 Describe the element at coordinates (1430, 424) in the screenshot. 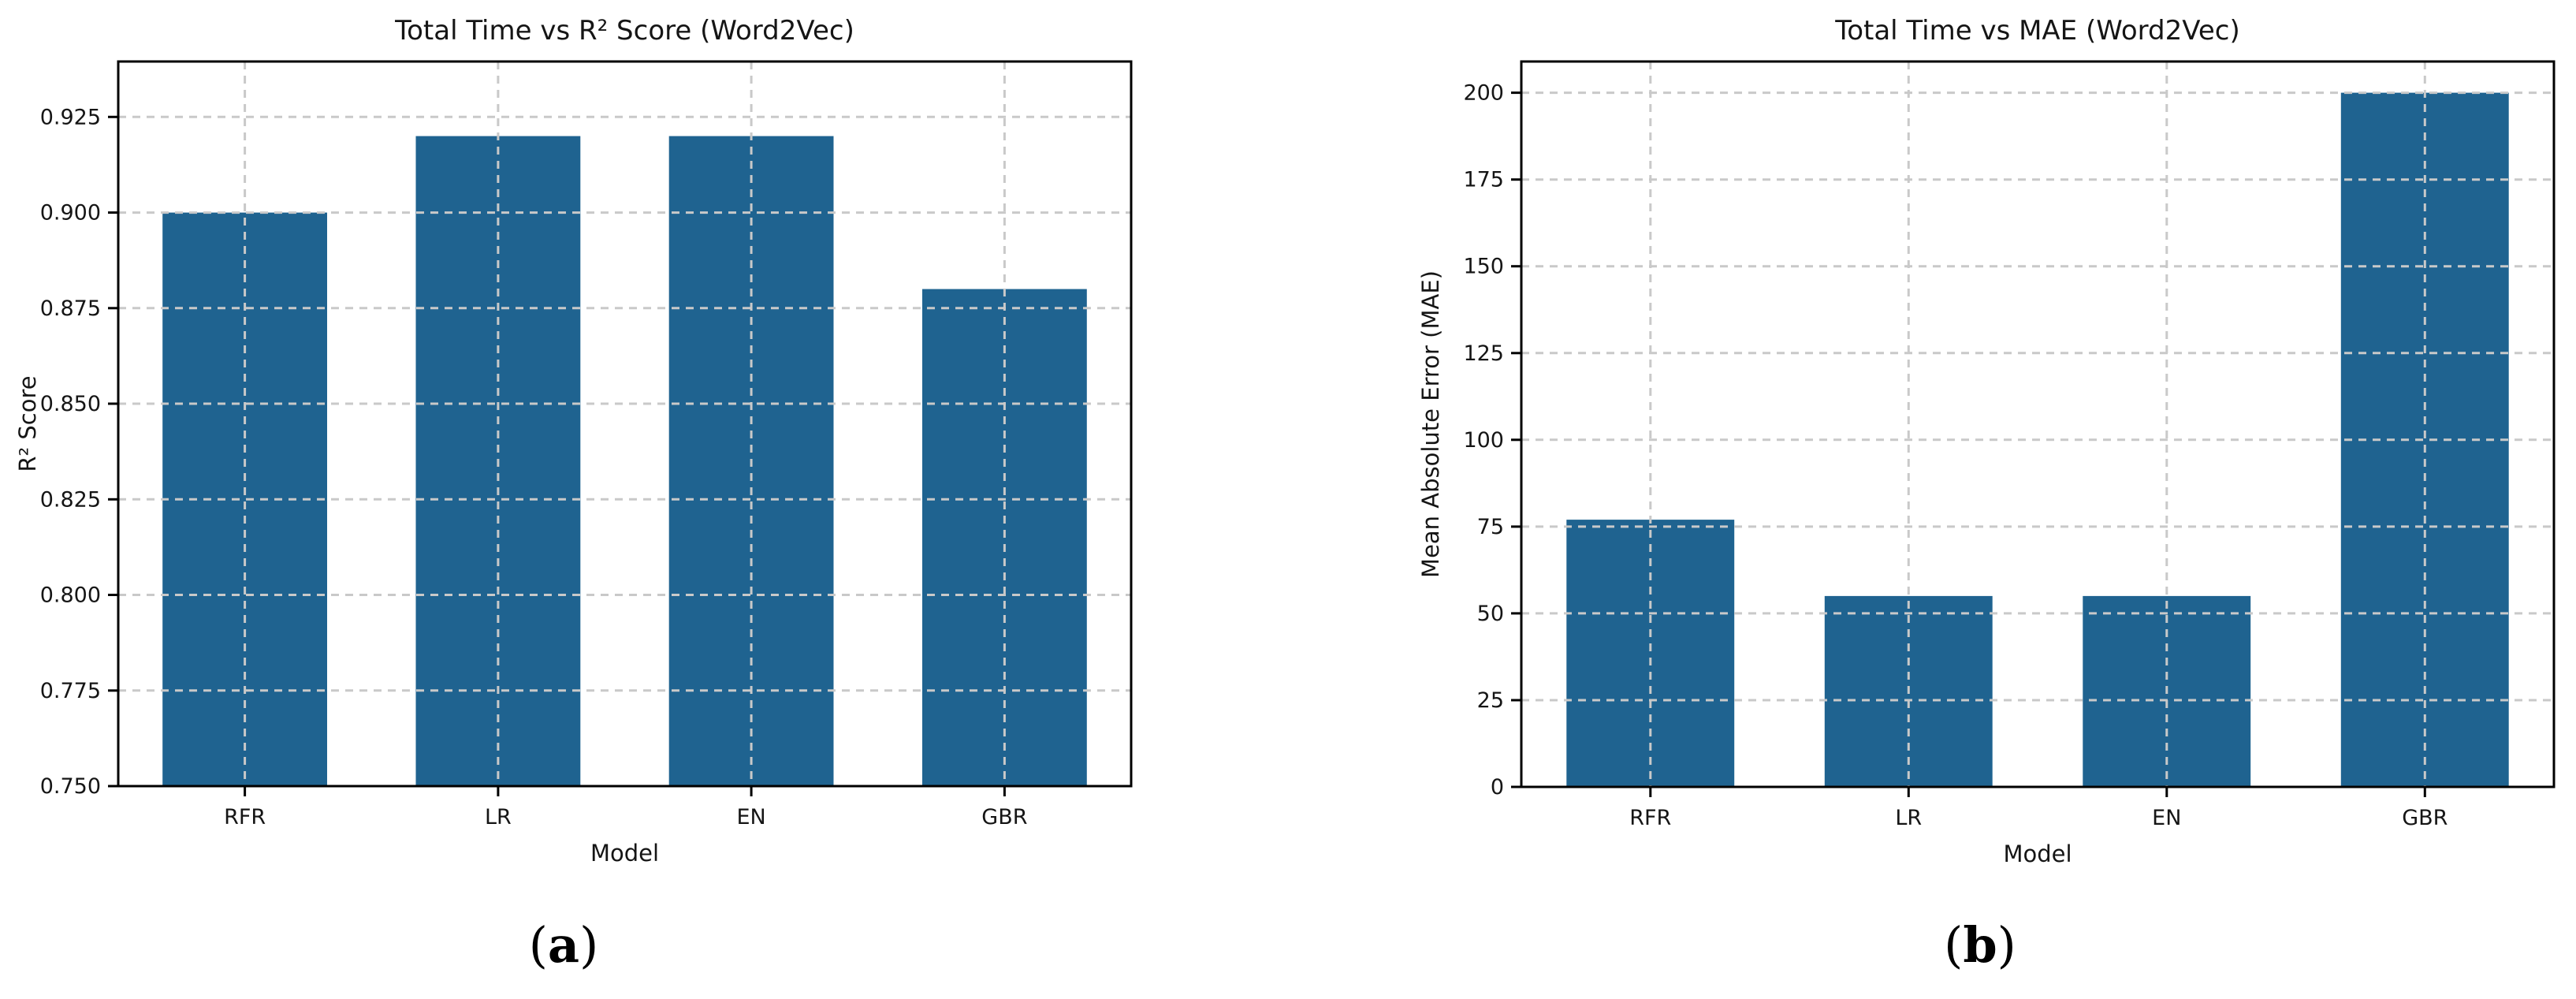

I see `y-axis-label: Mean Absolute Error (MAE)` at that location.